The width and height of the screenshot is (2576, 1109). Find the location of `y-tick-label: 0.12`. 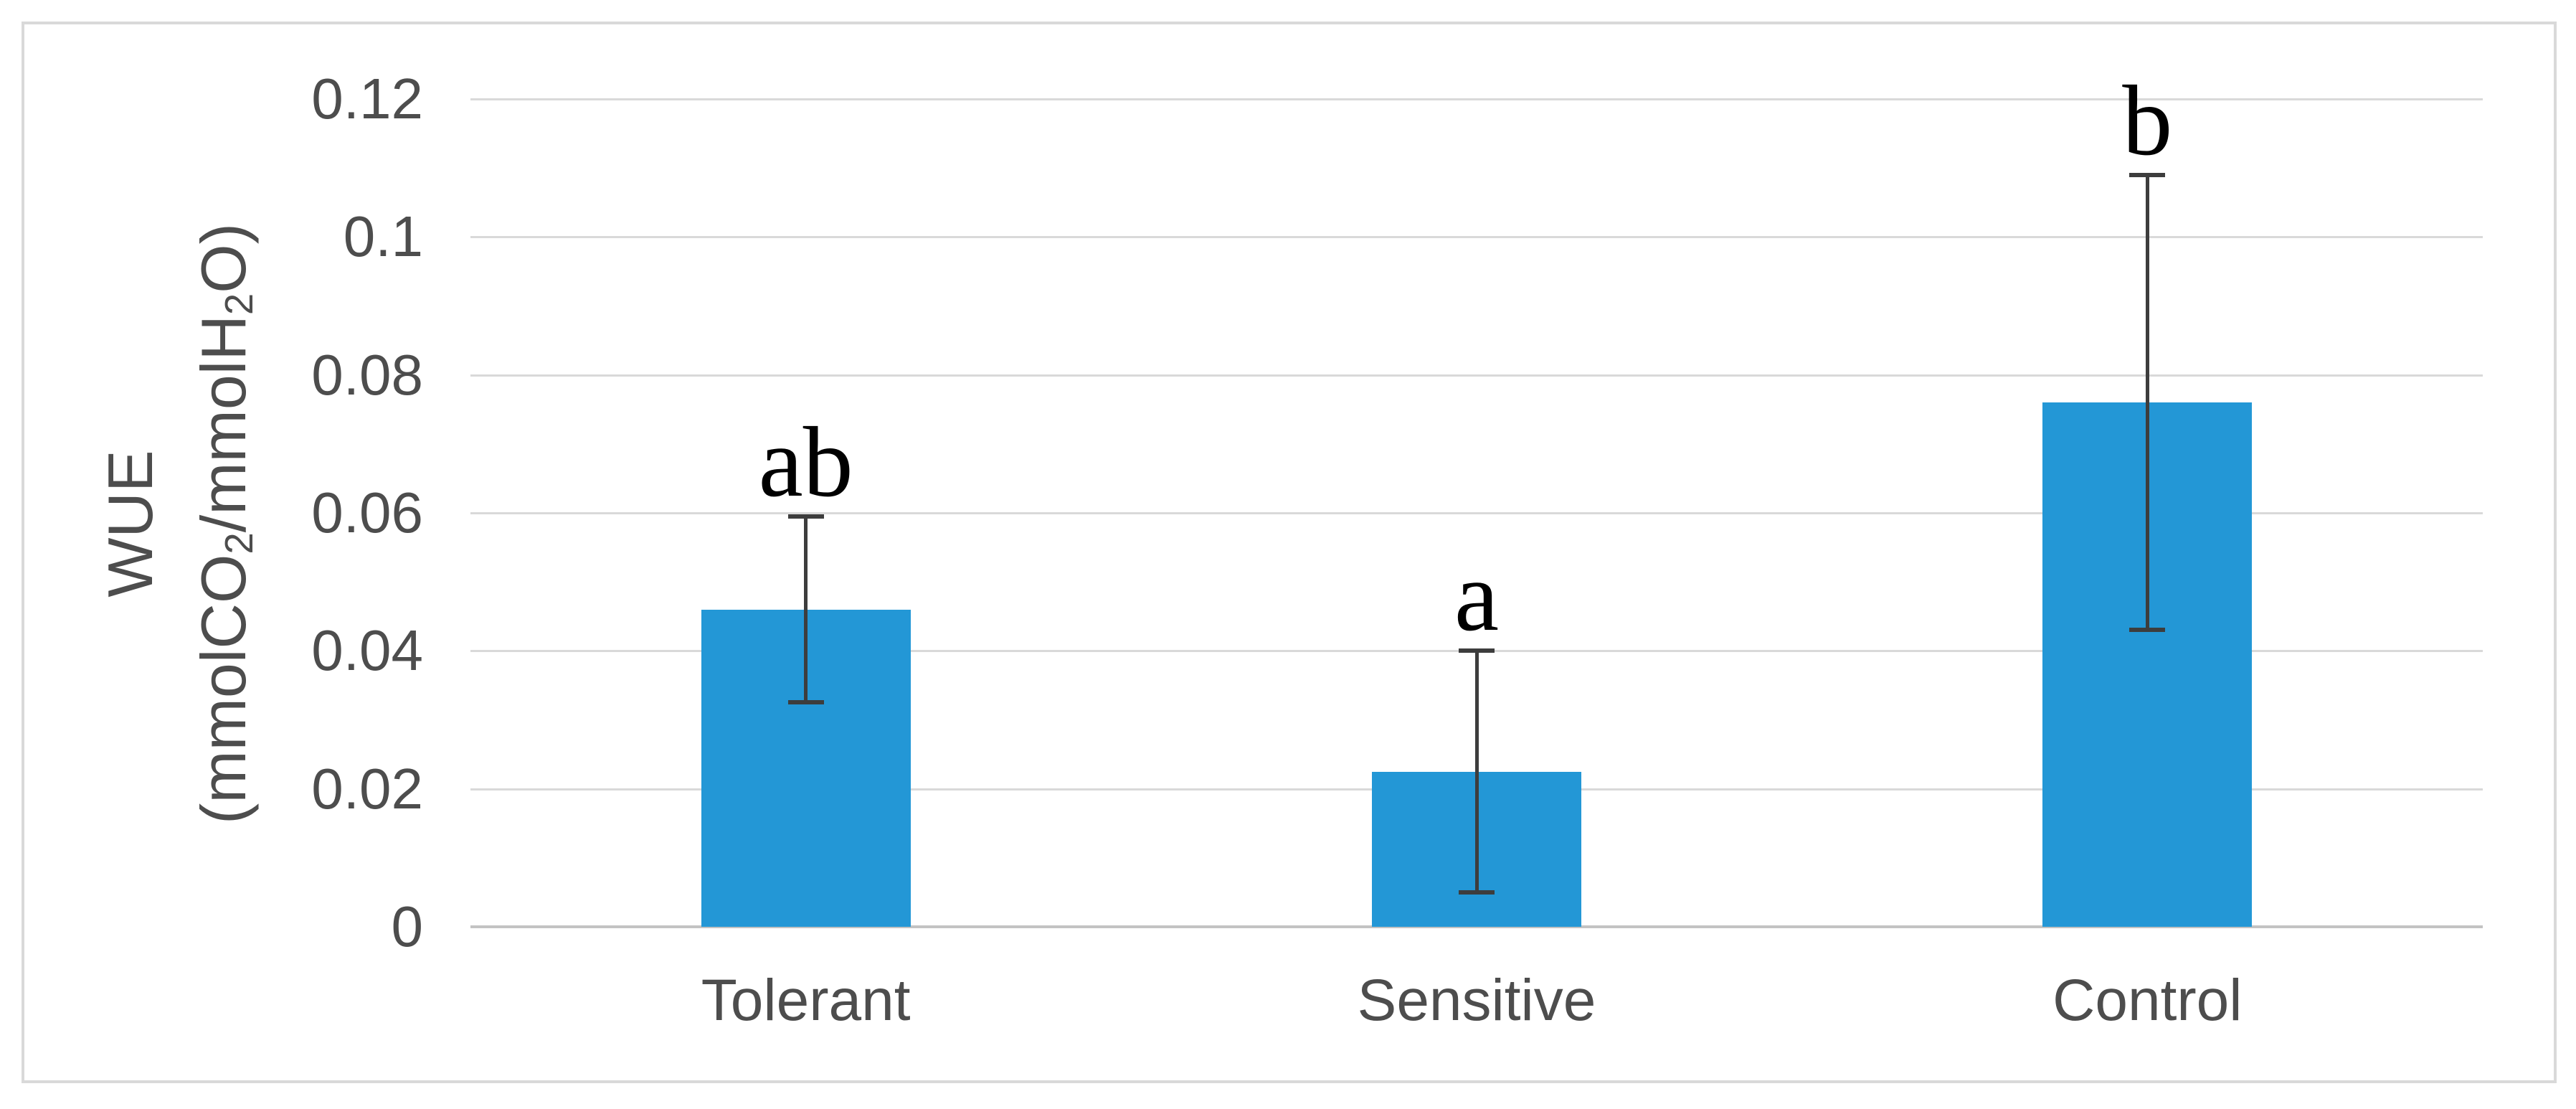

y-tick-label: 0.12 is located at coordinates (367, 99).